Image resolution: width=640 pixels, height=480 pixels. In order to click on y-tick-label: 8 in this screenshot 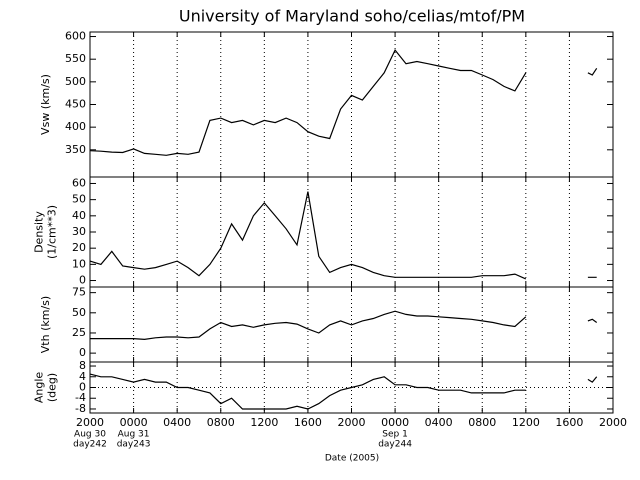, I will do `click(82, 365)`.